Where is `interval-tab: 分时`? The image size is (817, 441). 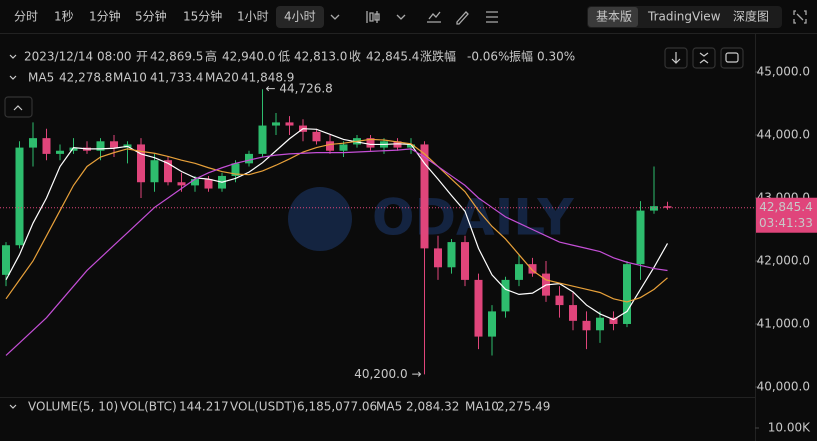 interval-tab: 分时 is located at coordinates (26, 17).